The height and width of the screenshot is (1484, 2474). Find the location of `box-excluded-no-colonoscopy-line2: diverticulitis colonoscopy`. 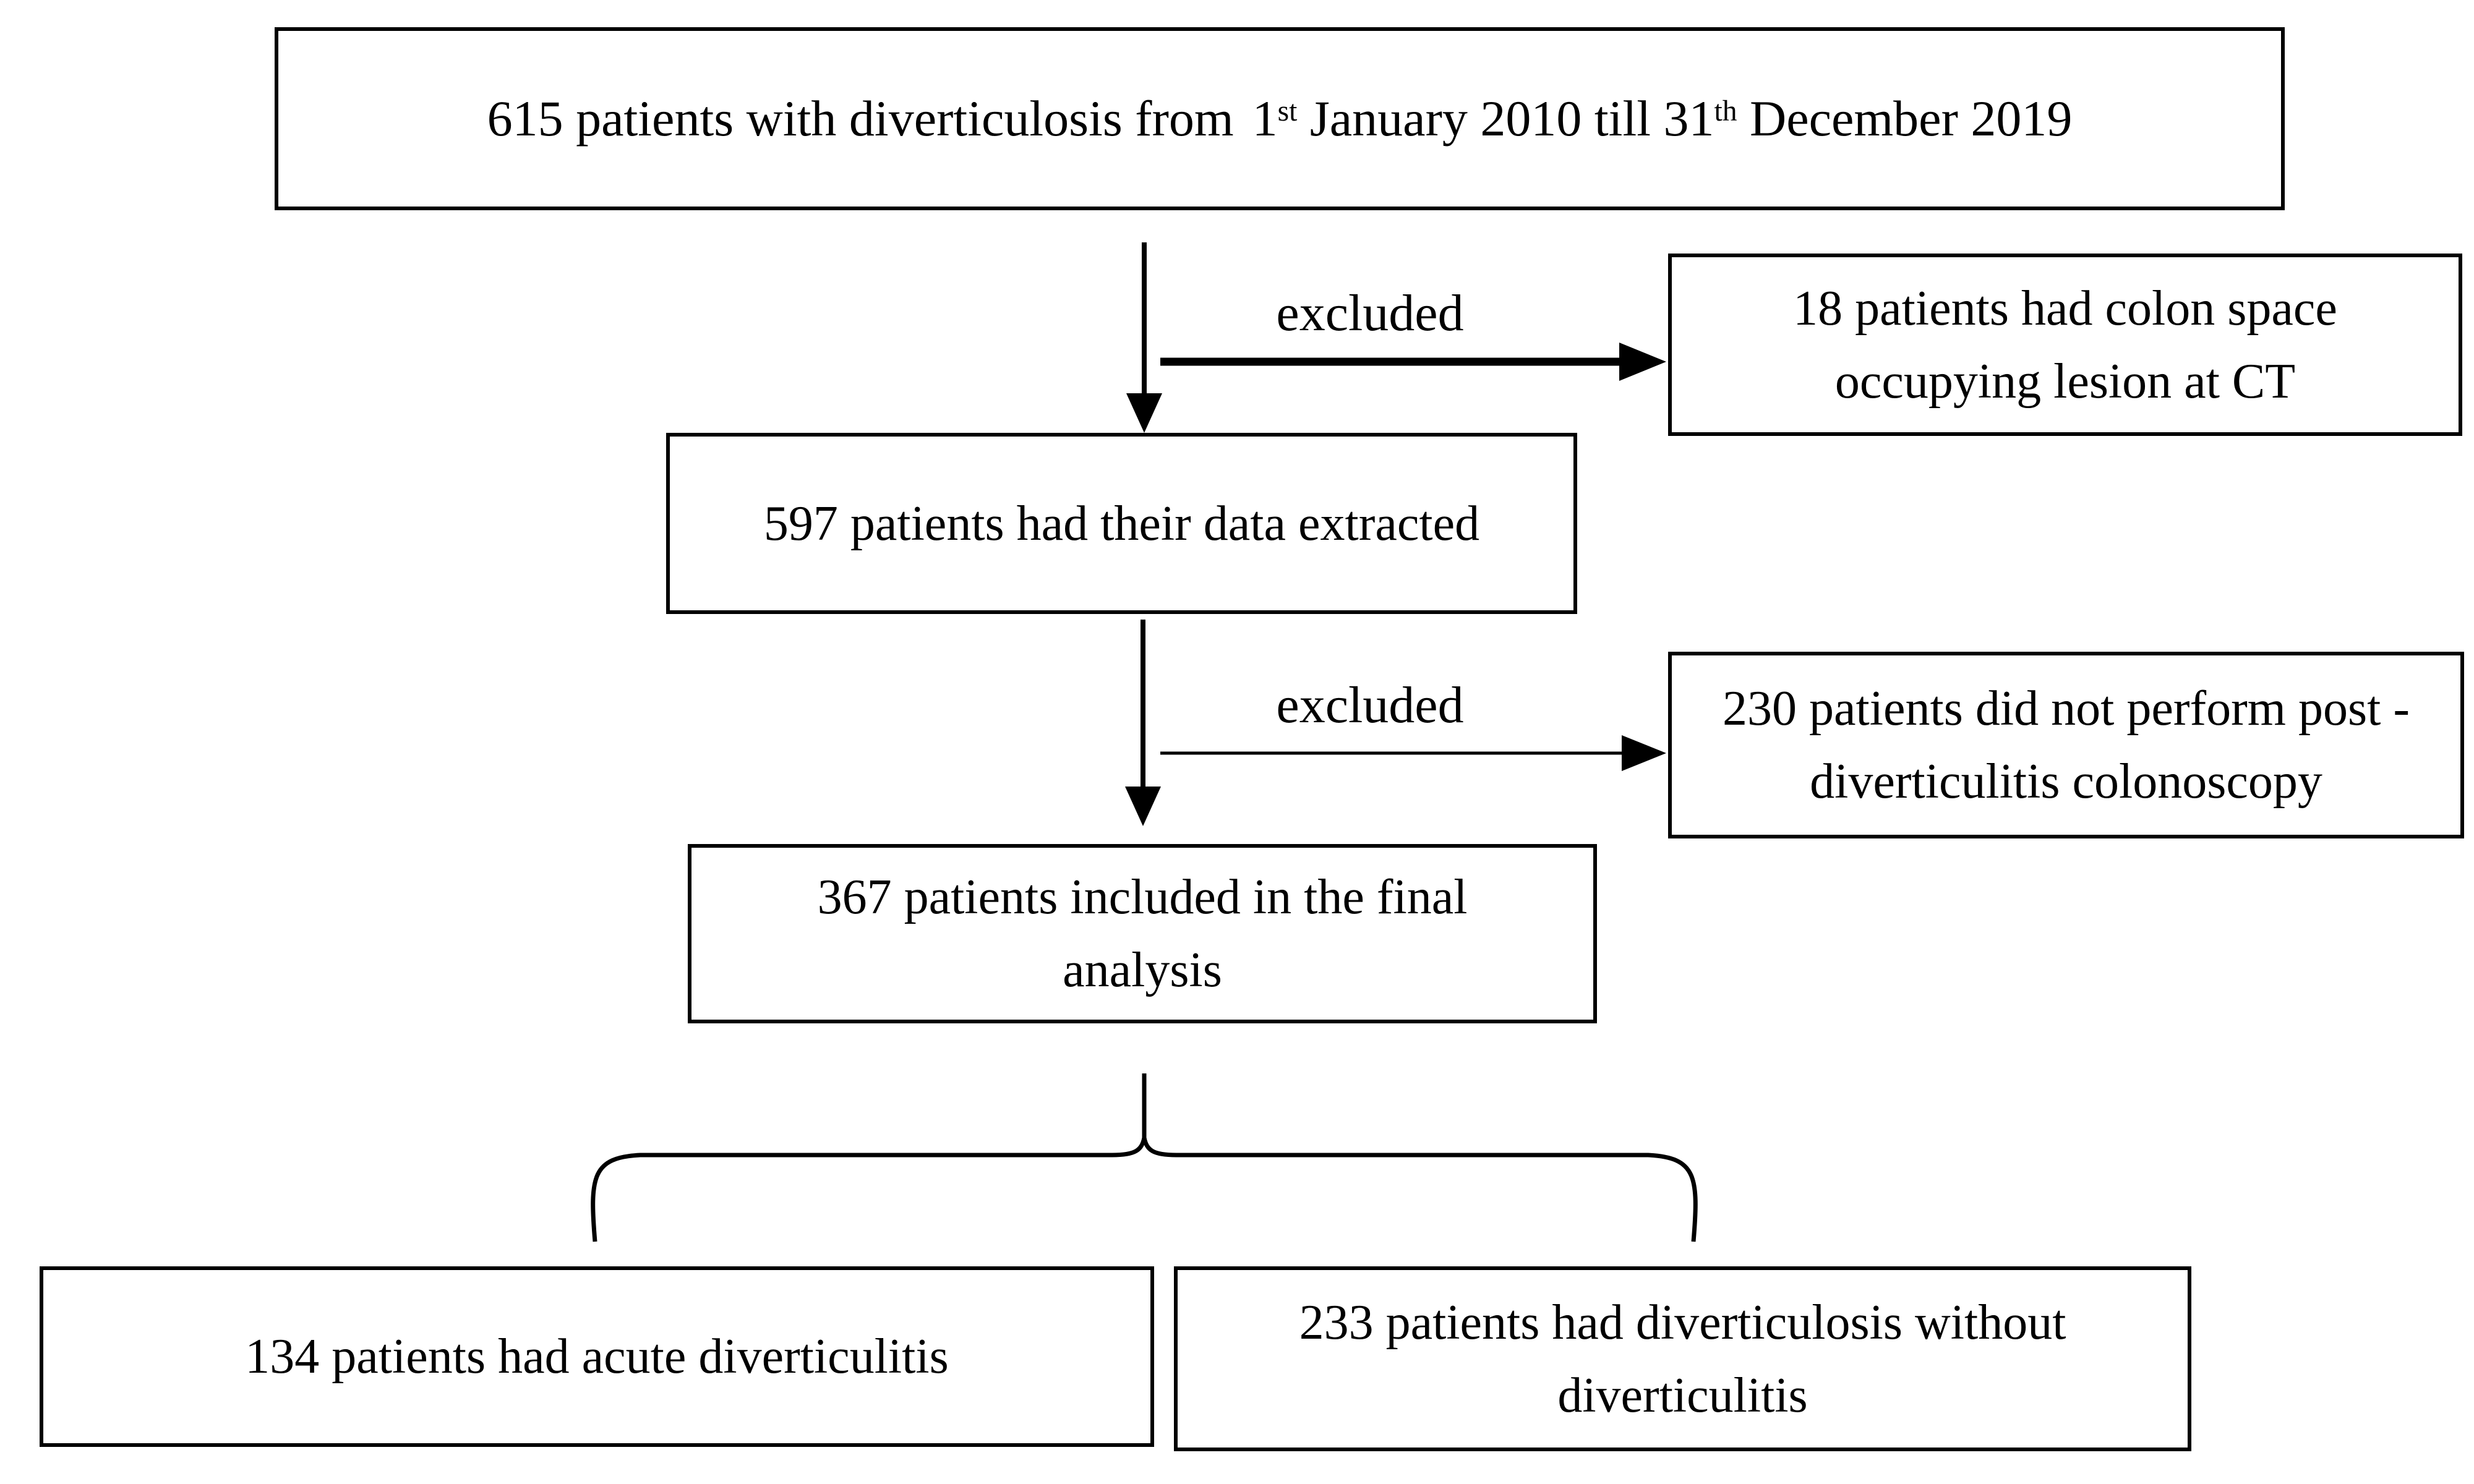

box-excluded-no-colonoscopy-line2: diverticulitis colonoscopy is located at coordinates (2066, 781).